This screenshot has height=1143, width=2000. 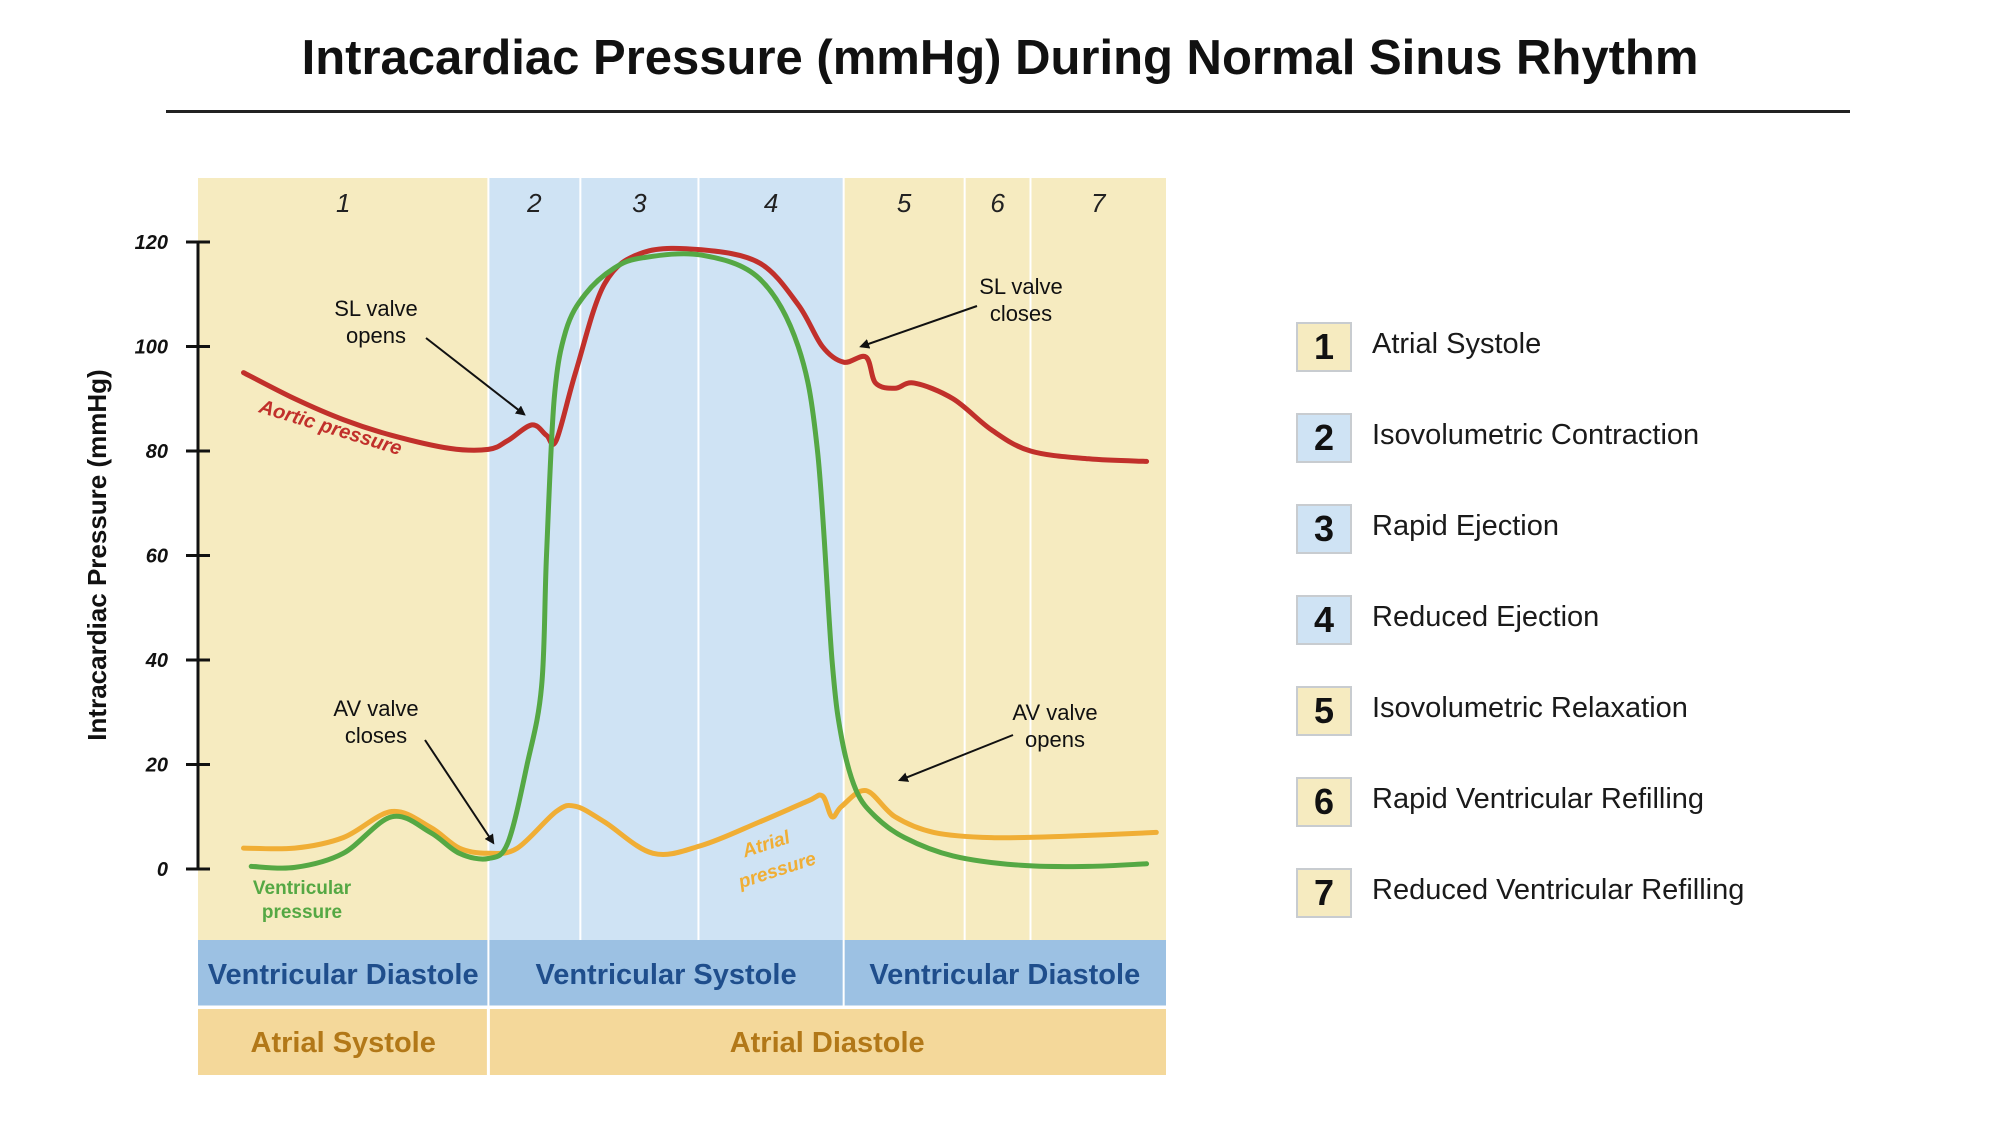 I want to click on legend-label: Atrial Systole, so click(x=1457, y=344).